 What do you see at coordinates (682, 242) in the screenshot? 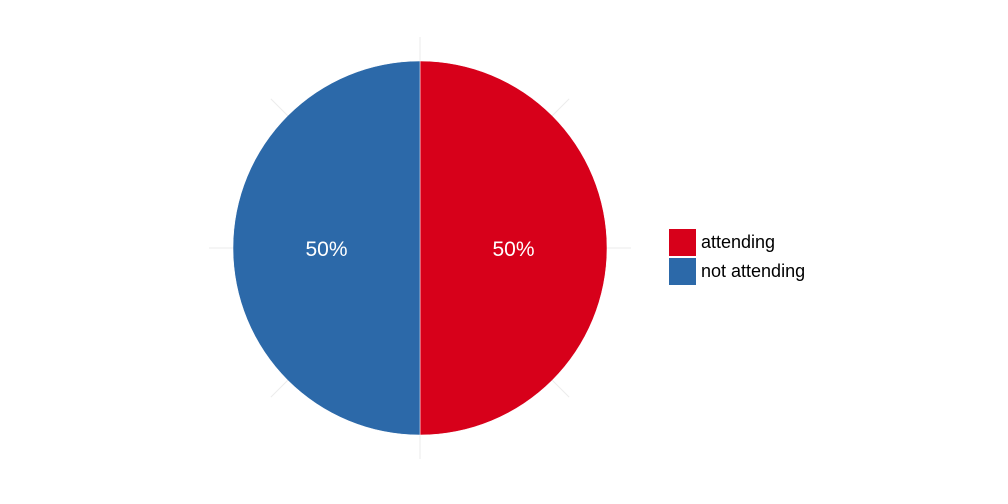
I see `legend-key-attending` at bounding box center [682, 242].